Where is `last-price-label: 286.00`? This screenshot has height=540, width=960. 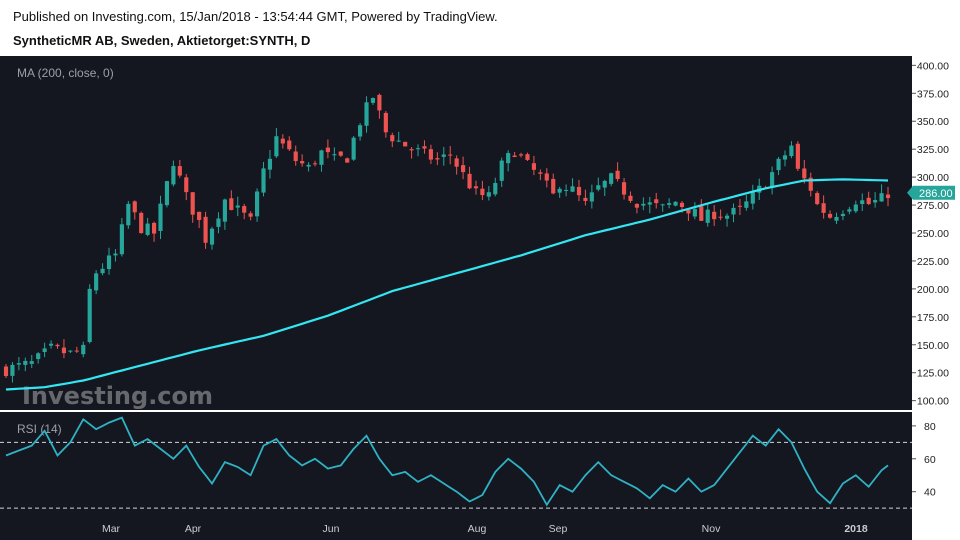
last-price-label: 286.00 is located at coordinates (936, 194).